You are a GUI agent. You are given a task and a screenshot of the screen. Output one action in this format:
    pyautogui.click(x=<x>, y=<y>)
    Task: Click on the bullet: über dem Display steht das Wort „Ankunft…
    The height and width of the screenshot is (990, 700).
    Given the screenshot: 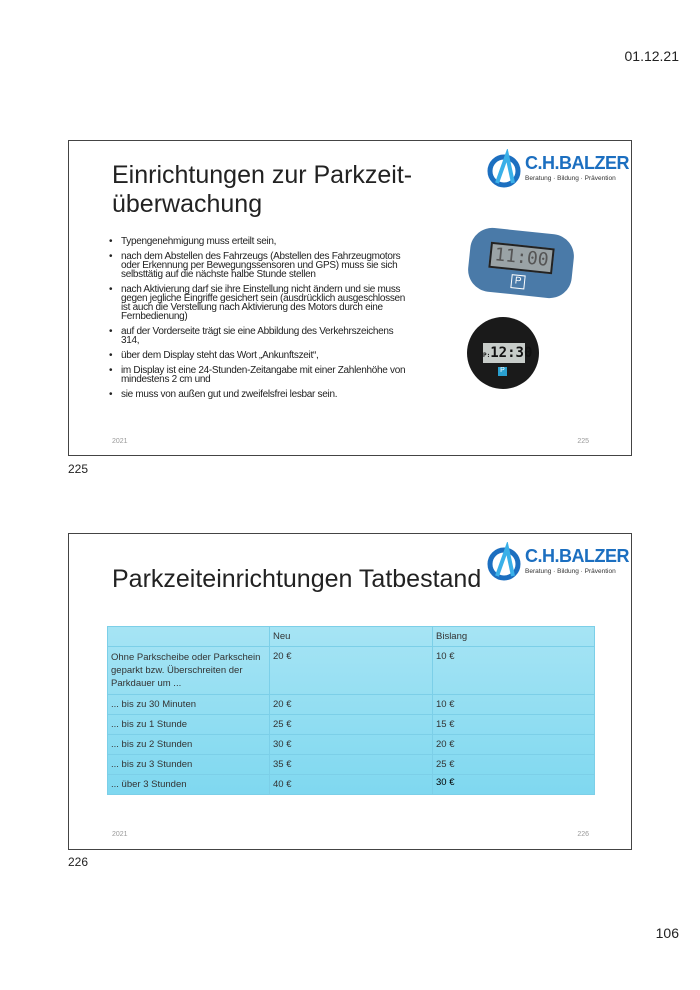 What is the action you would take?
    pyautogui.click(x=259, y=356)
    